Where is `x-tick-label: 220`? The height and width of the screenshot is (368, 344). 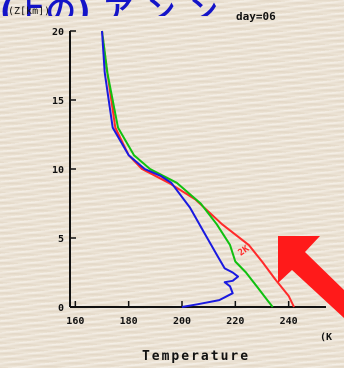
x-tick-label: 220 is located at coordinates (235, 321).